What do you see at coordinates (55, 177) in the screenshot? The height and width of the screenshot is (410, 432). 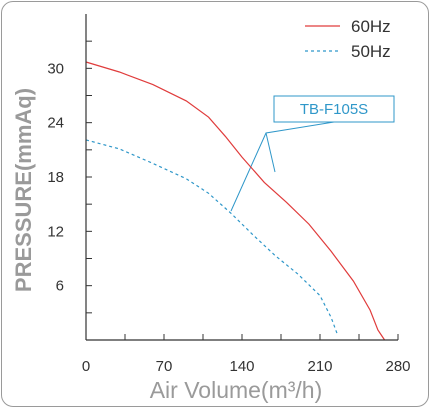 I see `y-tick-label: 18` at bounding box center [55, 177].